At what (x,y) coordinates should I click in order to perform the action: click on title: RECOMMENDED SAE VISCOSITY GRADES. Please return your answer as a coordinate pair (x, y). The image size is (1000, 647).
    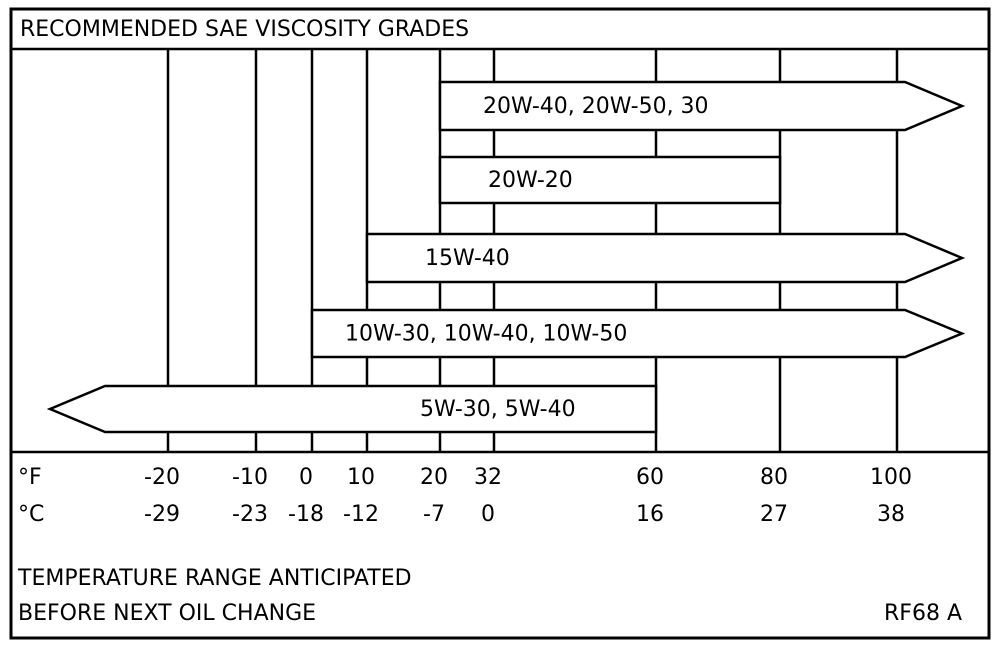
    Looking at the image, I should click on (244, 29).